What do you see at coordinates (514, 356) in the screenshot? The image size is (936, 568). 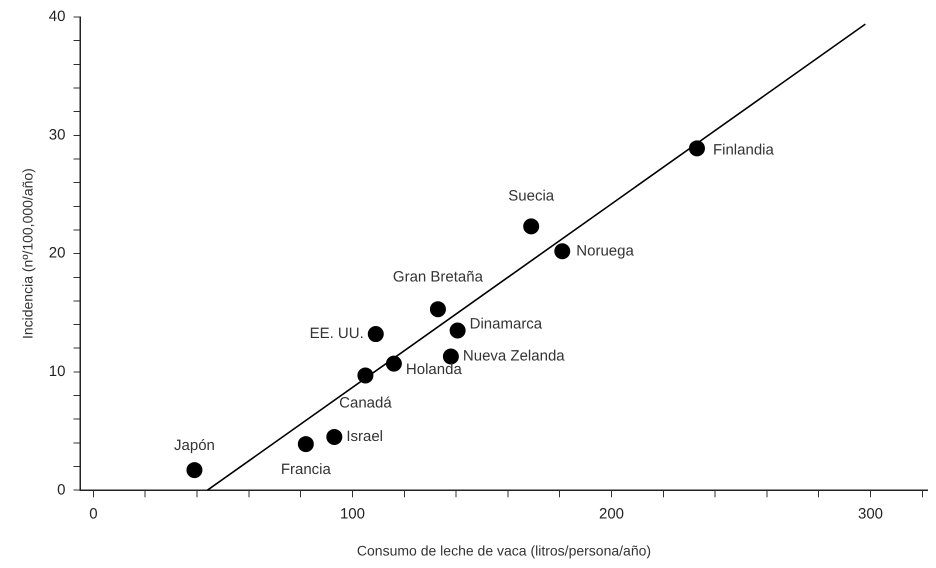 I see `annotation: Nueva Zelanda` at bounding box center [514, 356].